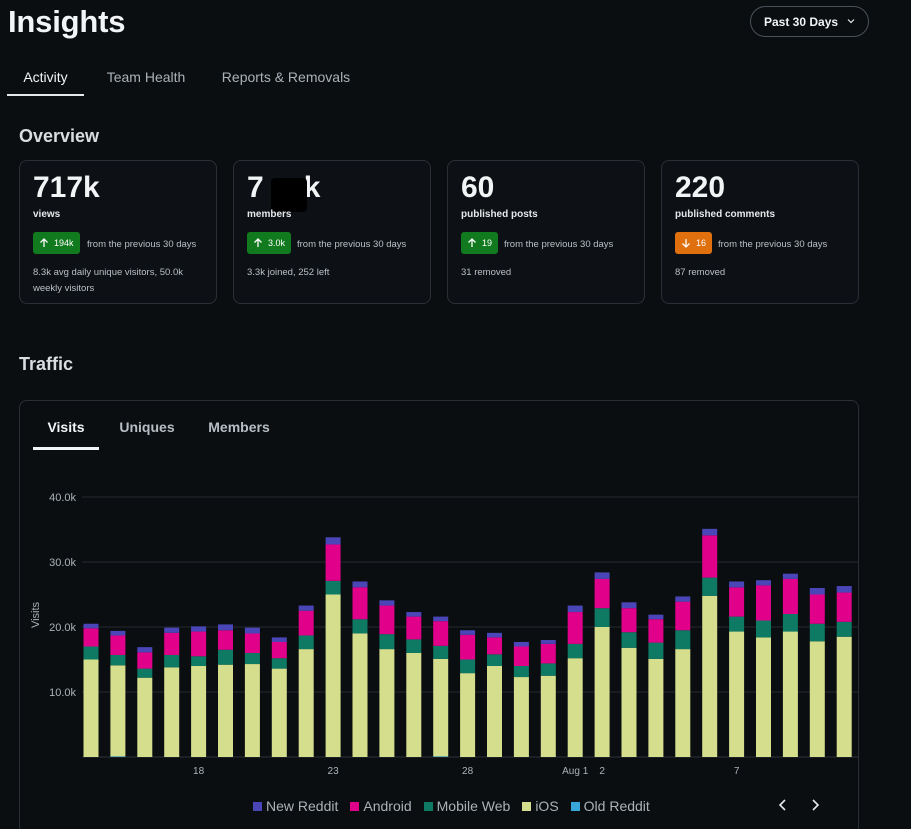 The width and height of the screenshot is (911, 829). I want to click on stat-metric: published comments, so click(725, 214).